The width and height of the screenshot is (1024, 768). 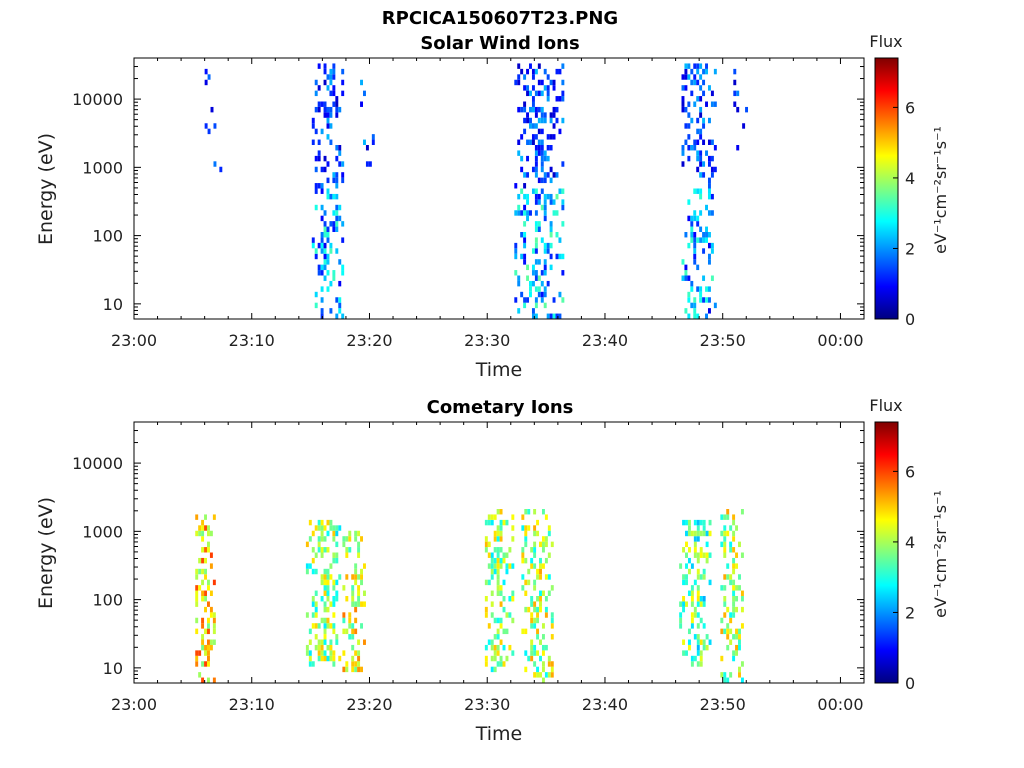 What do you see at coordinates (500, 407) in the screenshot?
I see `panel-title: Cometary Ions` at bounding box center [500, 407].